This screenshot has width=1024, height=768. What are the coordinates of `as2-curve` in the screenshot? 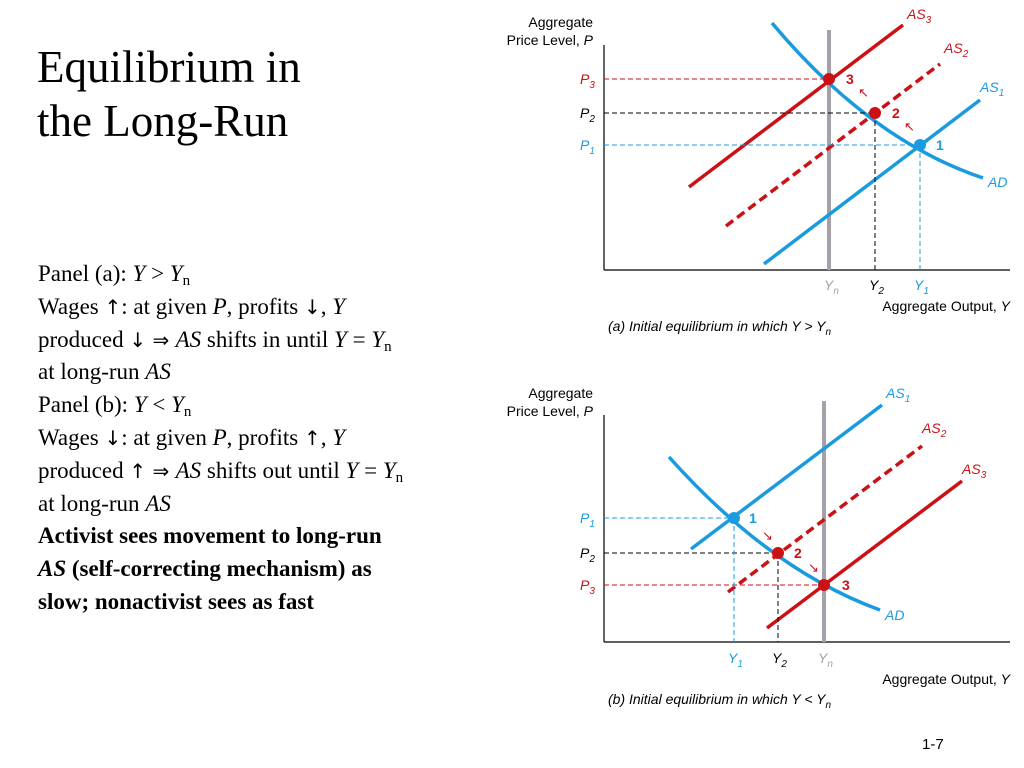 It's located at (825, 519).